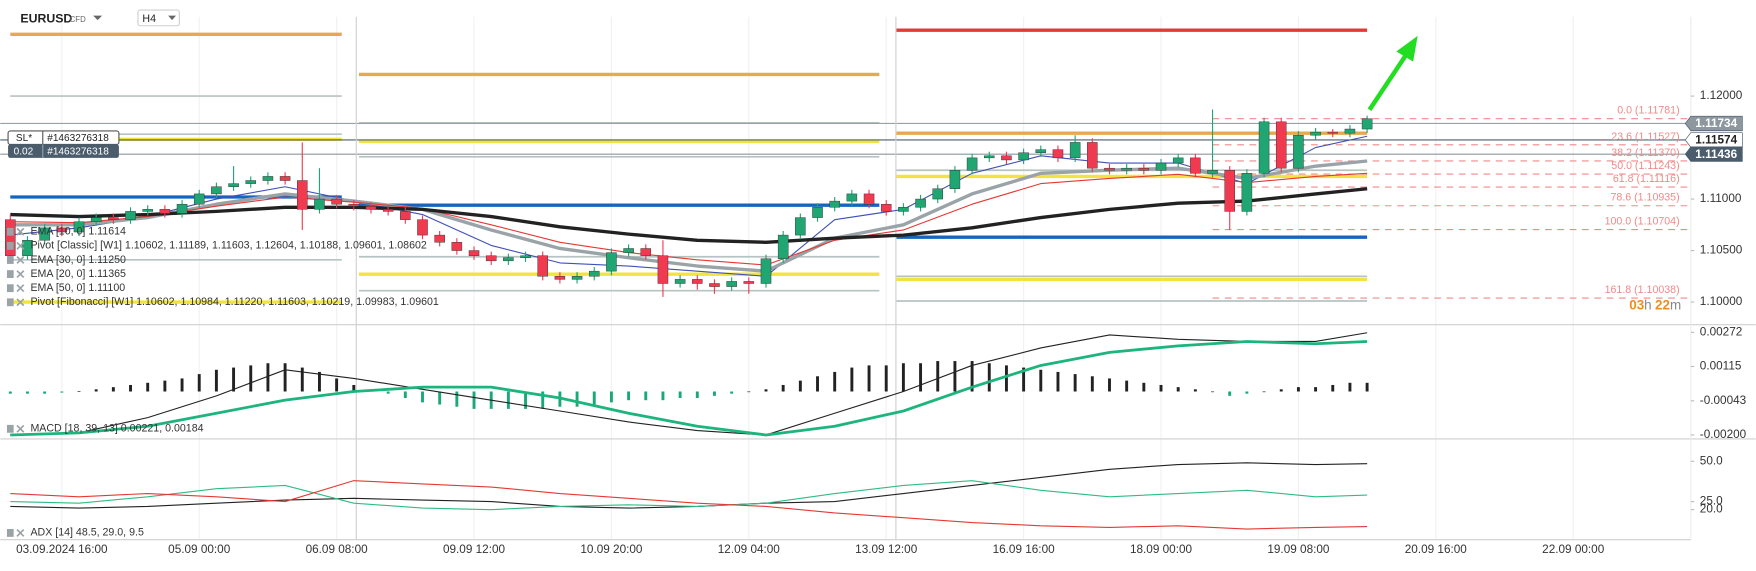 The image size is (1756, 571). Describe the element at coordinates (78, 138) in the screenshot. I see `order-id: #1463276318` at that location.